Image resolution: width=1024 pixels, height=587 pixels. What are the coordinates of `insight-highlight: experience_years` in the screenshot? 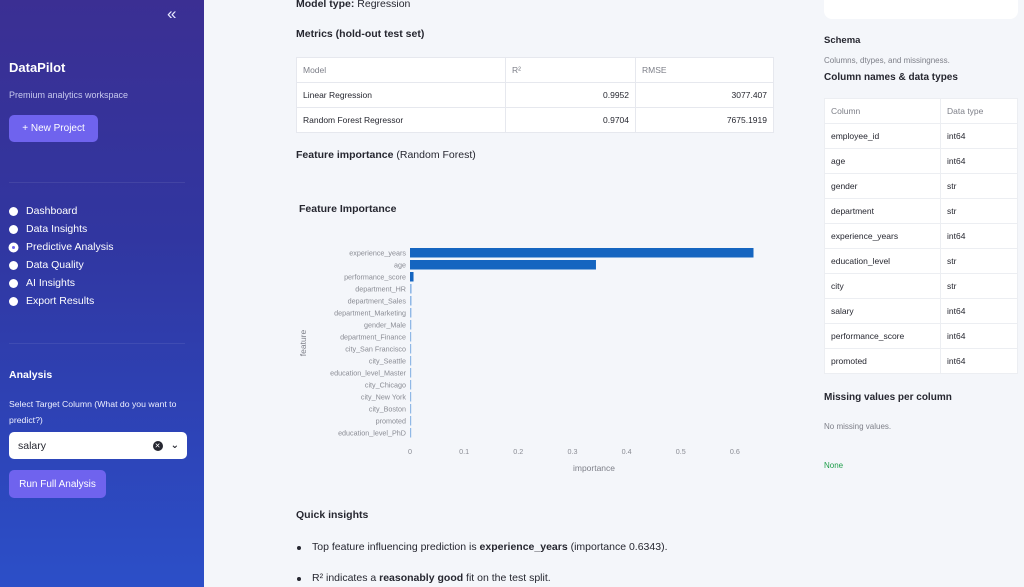 It's located at (523, 547).